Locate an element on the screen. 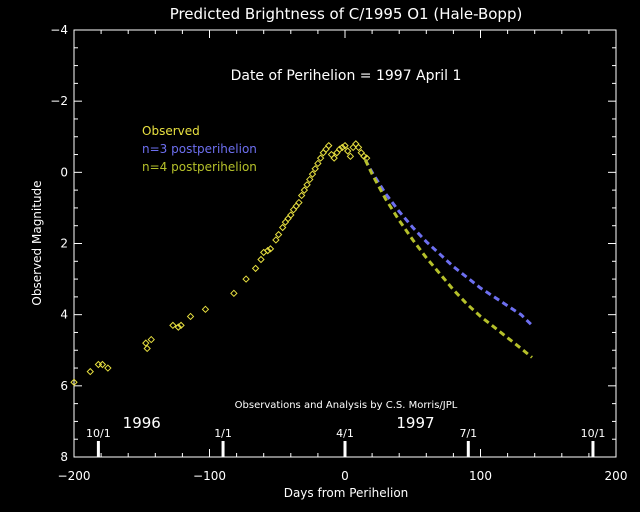  legend-entry: n=3 postperihelion is located at coordinates (199, 149).